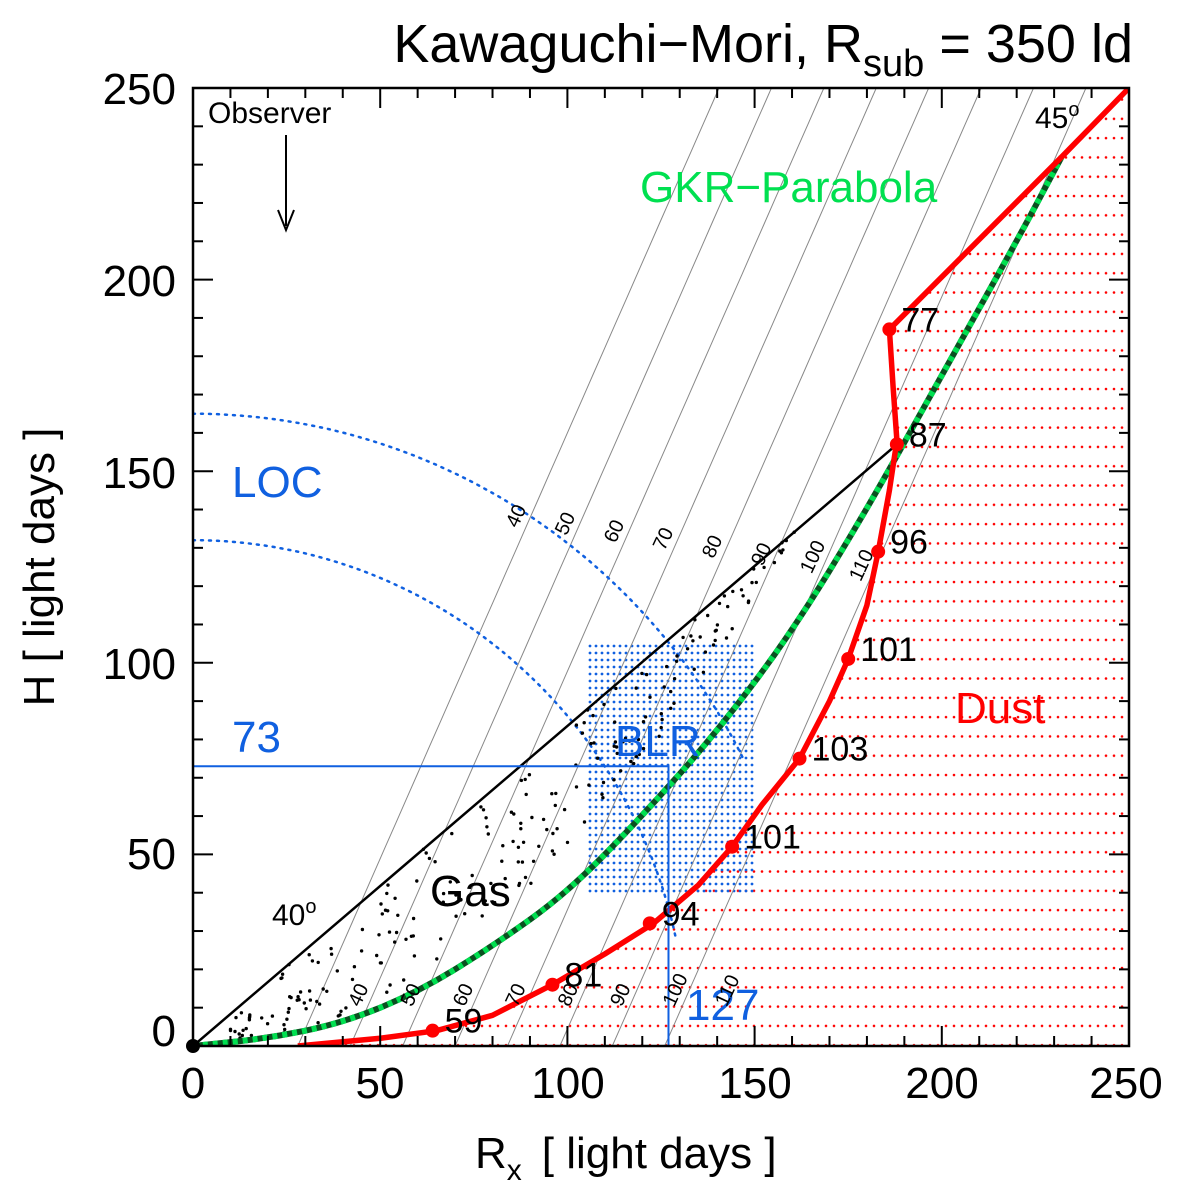  I want to click on angle-40-label: 40o, so click(294, 914).